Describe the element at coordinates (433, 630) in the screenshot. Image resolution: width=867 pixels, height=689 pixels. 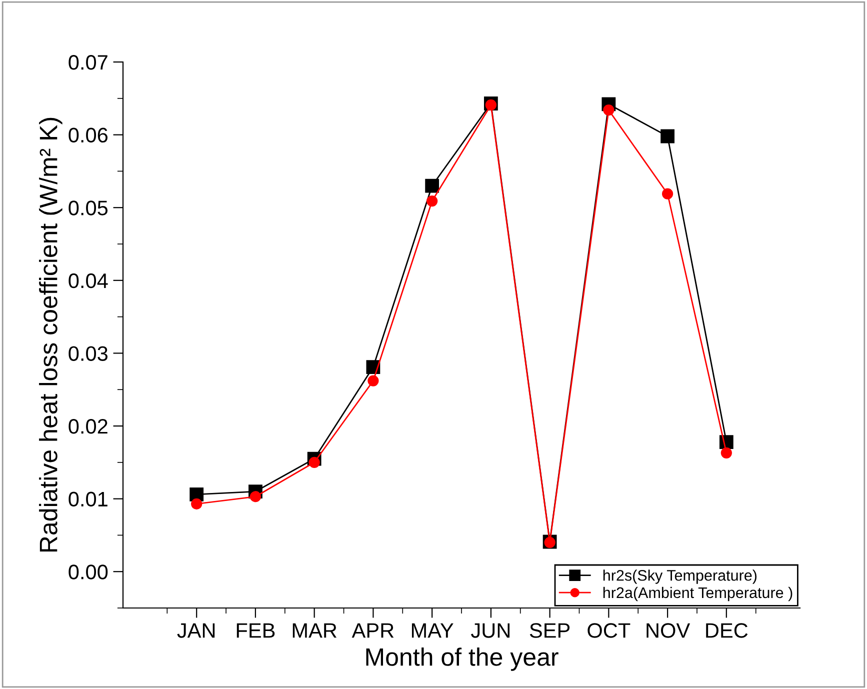
I see `x-tick-label: MAY` at that location.